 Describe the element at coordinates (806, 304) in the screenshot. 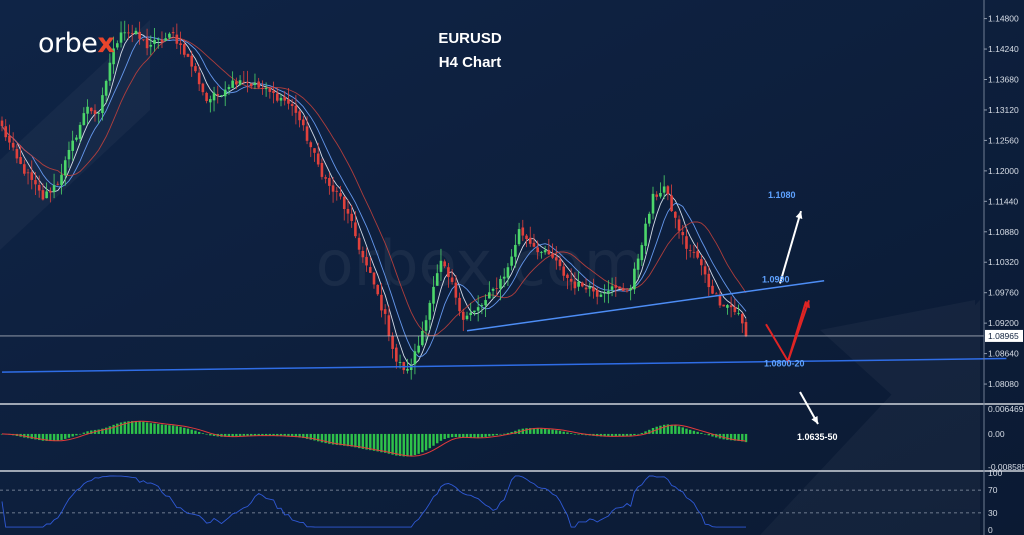

I see `rebound-arrow-head` at that location.